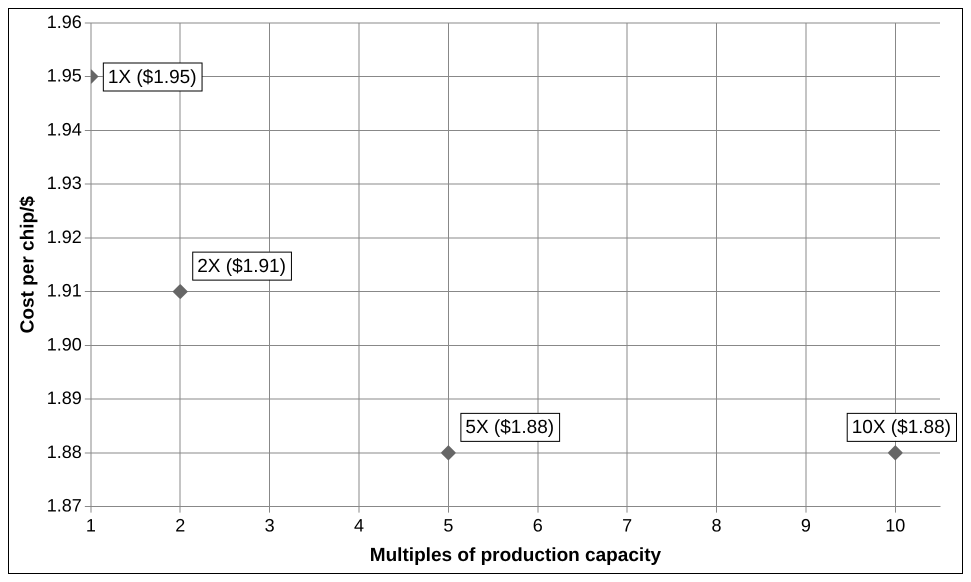 The image size is (971, 582). What do you see at coordinates (509, 427) in the screenshot?
I see `data-label: 5X ($1.88)` at bounding box center [509, 427].